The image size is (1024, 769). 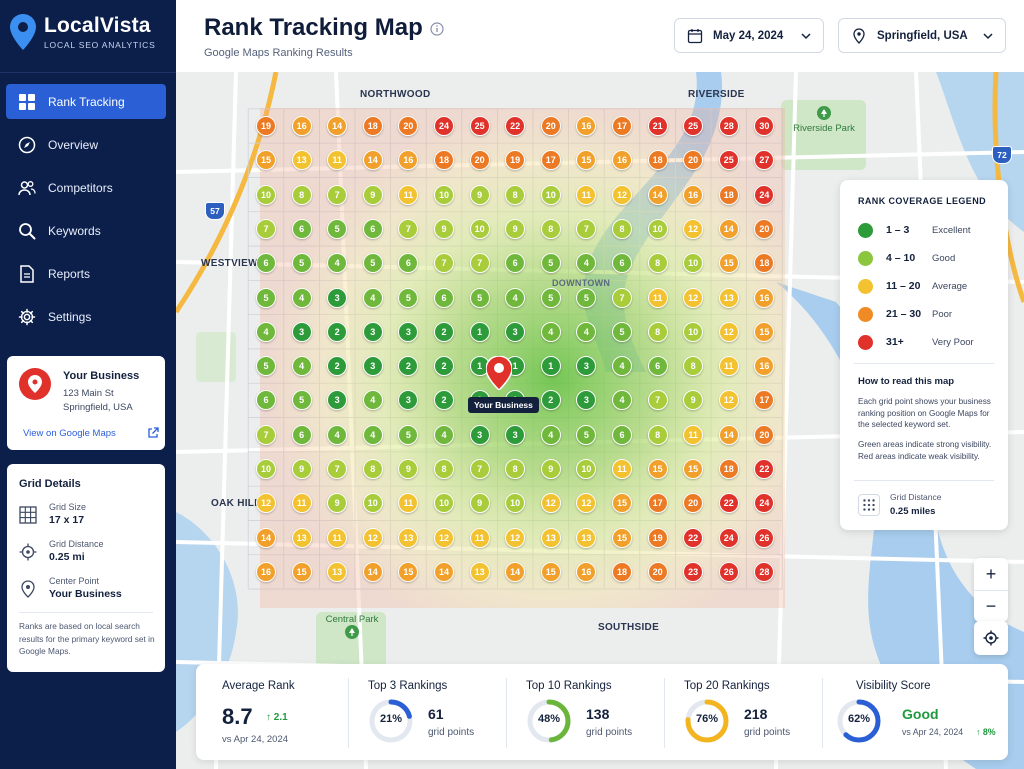 I want to click on rank-point: 19, so click(x=657, y=537).